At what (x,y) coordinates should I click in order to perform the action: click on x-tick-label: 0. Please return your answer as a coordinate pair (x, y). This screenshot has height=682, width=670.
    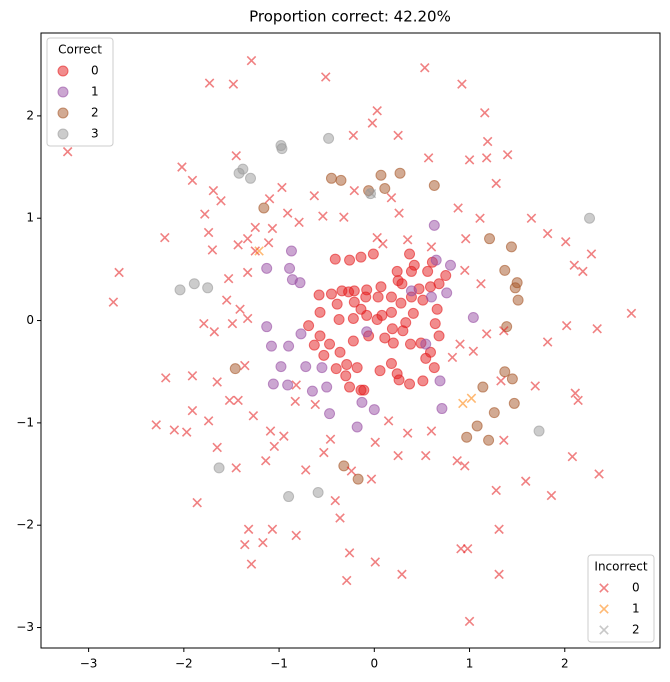
    Looking at the image, I should click on (374, 664).